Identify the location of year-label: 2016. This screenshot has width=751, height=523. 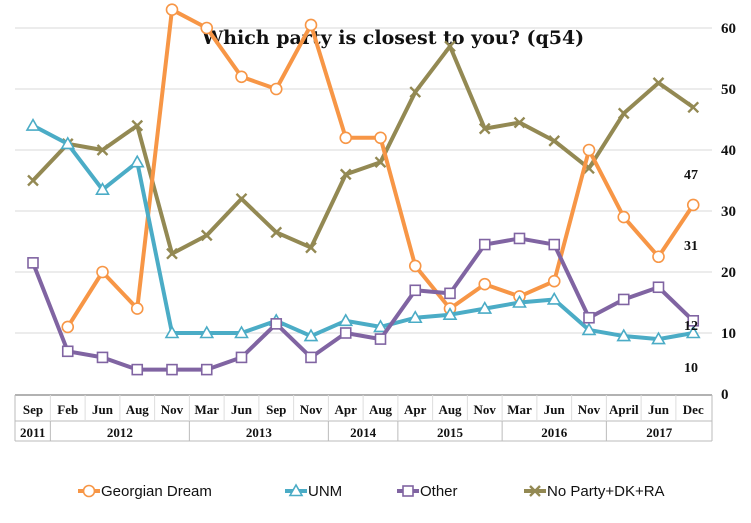
(554, 432).